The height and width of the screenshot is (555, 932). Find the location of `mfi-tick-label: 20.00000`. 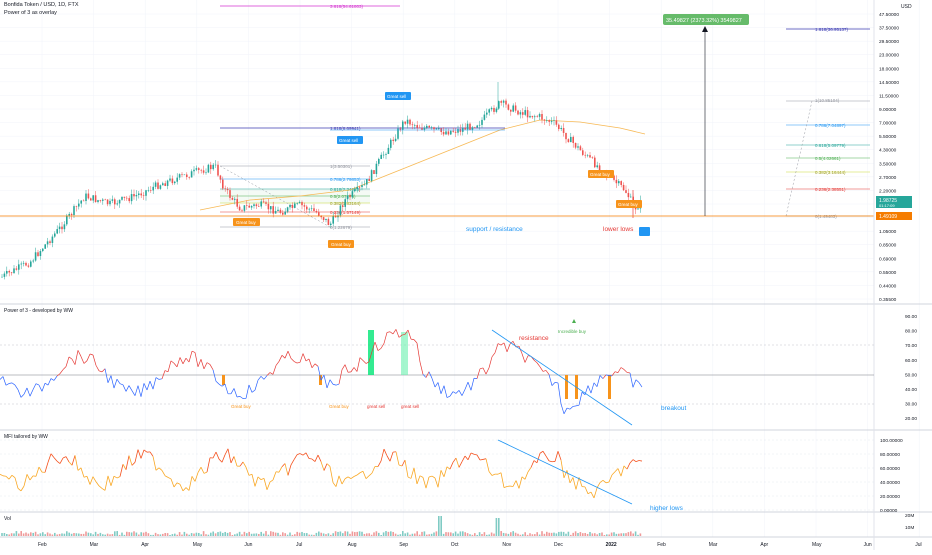

mfi-tick-label: 20.00000 is located at coordinates (890, 497).